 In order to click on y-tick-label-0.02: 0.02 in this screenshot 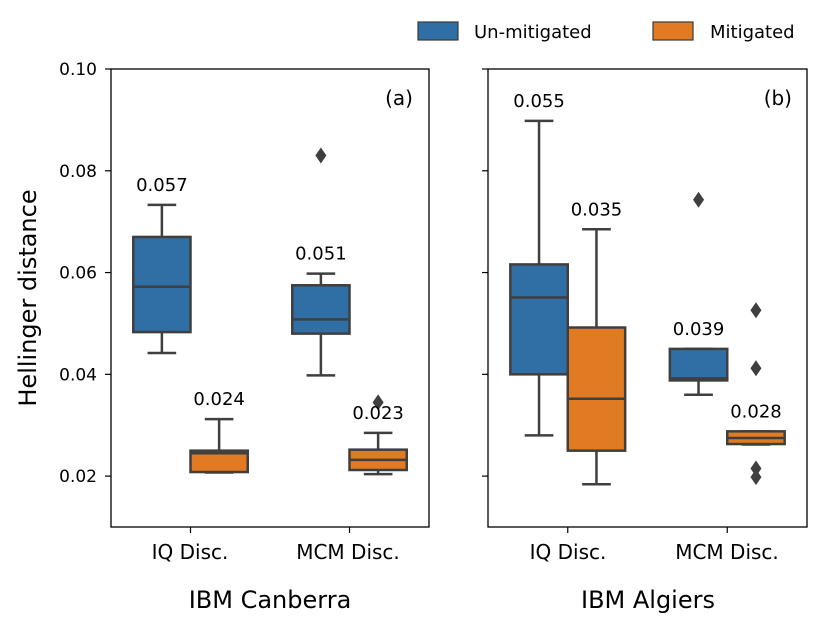, I will do `click(78, 477)`.